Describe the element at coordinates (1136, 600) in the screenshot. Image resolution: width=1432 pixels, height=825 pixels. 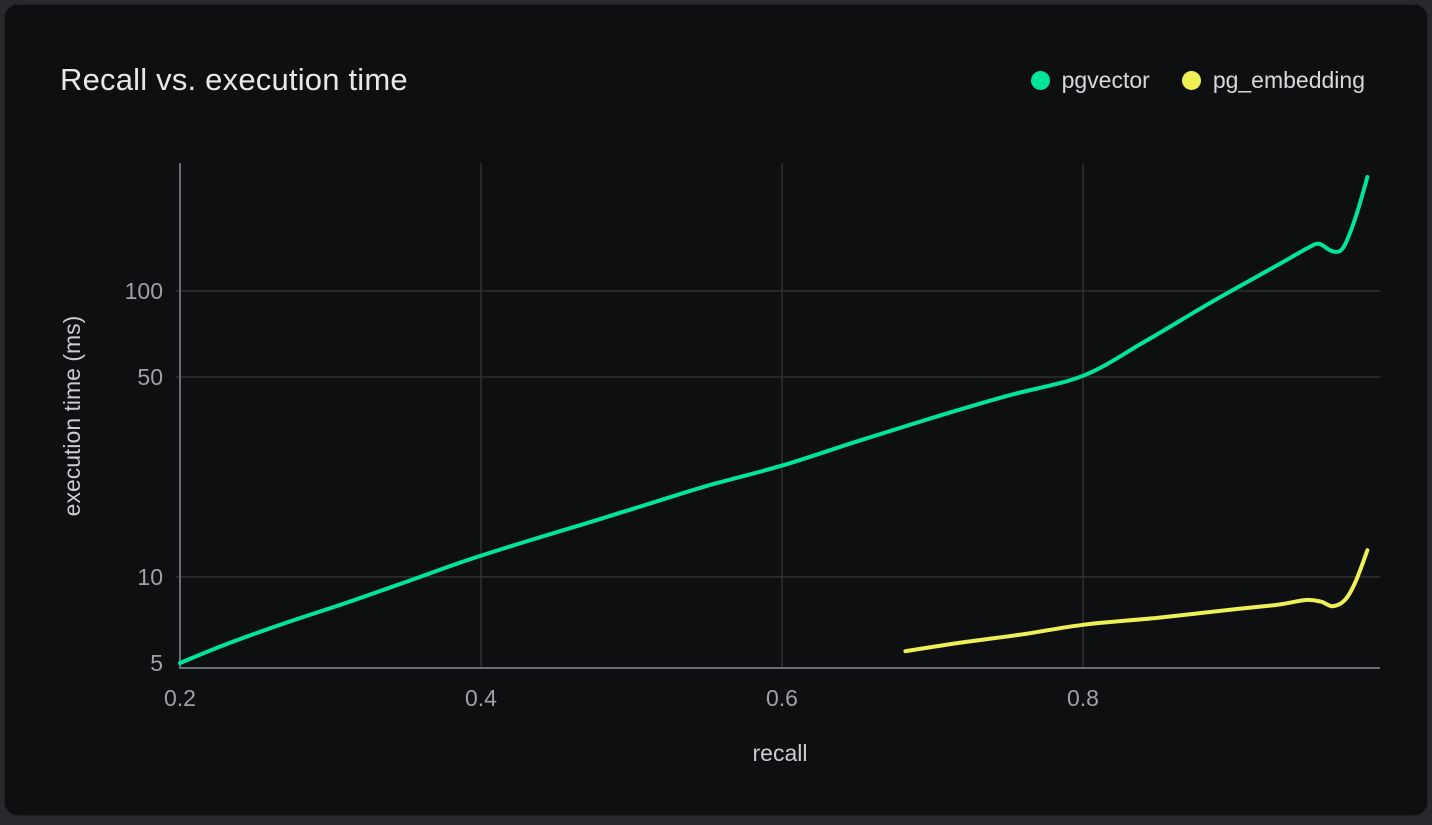
I see `series-line-pg_embedding` at that location.